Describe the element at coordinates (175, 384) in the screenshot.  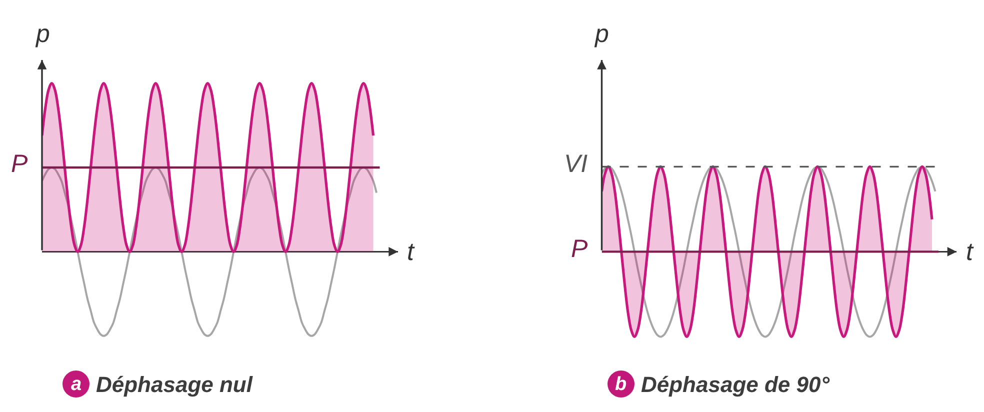
I see `text: Déphasage nul` at that location.